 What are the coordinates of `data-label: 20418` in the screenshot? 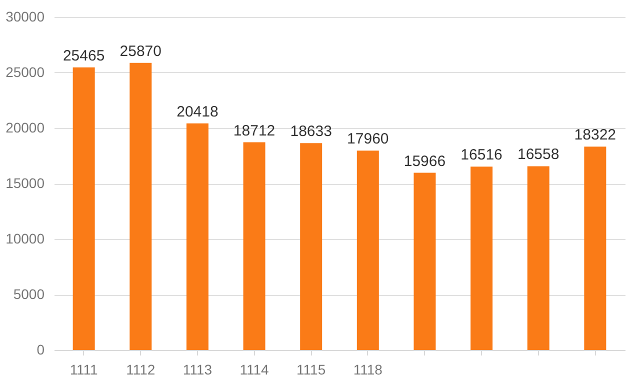 It's located at (197, 111).